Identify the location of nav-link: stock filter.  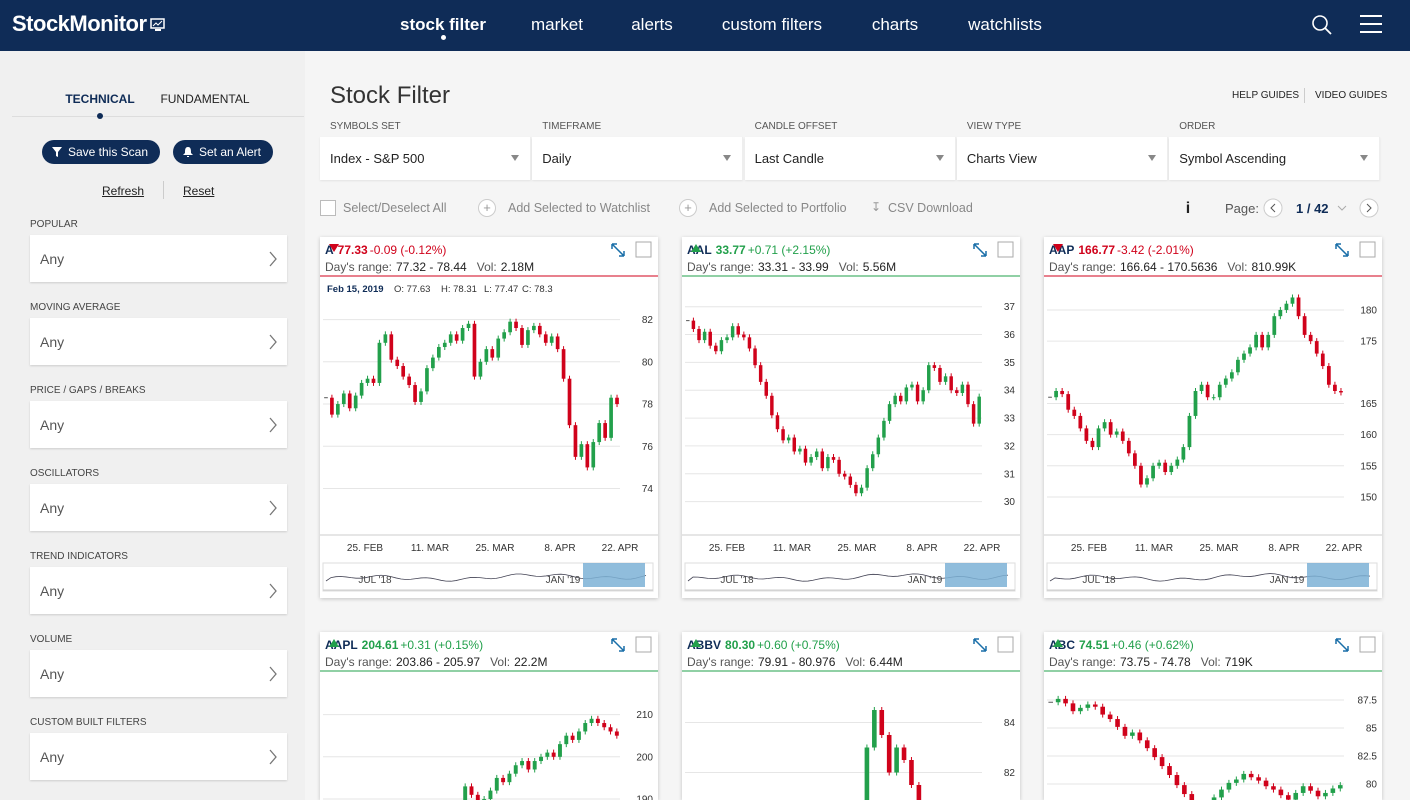
(443, 24).